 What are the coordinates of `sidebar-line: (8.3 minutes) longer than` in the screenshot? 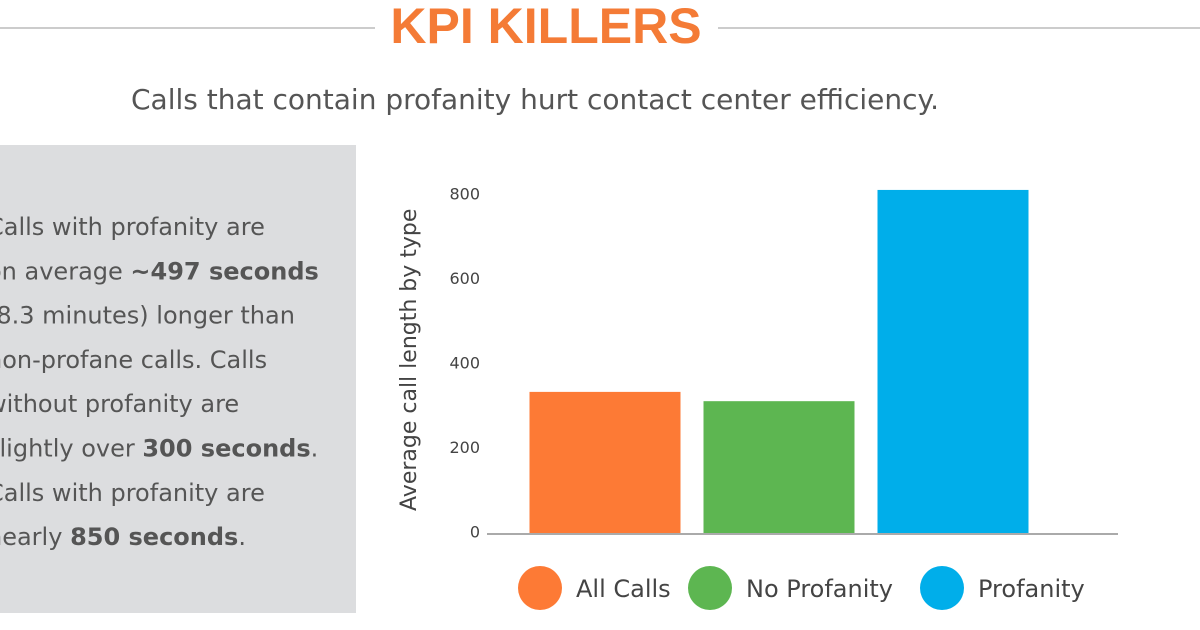 It's located at (147, 316).